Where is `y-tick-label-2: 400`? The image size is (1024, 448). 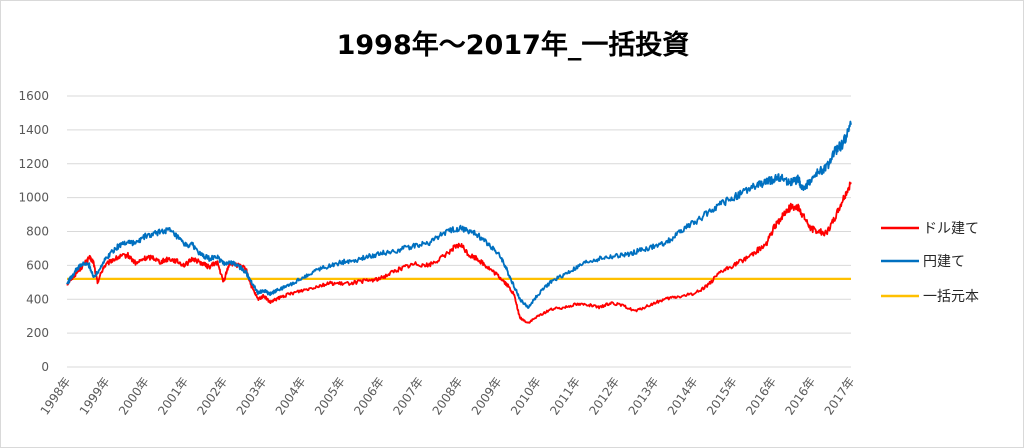
y-tick-label-2: 400 is located at coordinates (37, 299).